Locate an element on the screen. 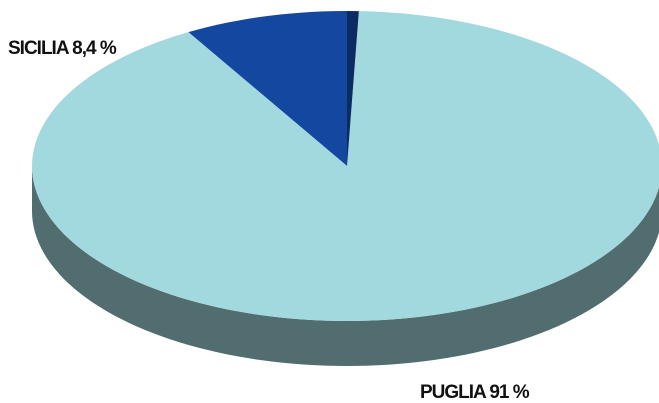 The height and width of the screenshot is (403, 659). slice-label: PUGLIA 91 % is located at coordinates (475, 392).